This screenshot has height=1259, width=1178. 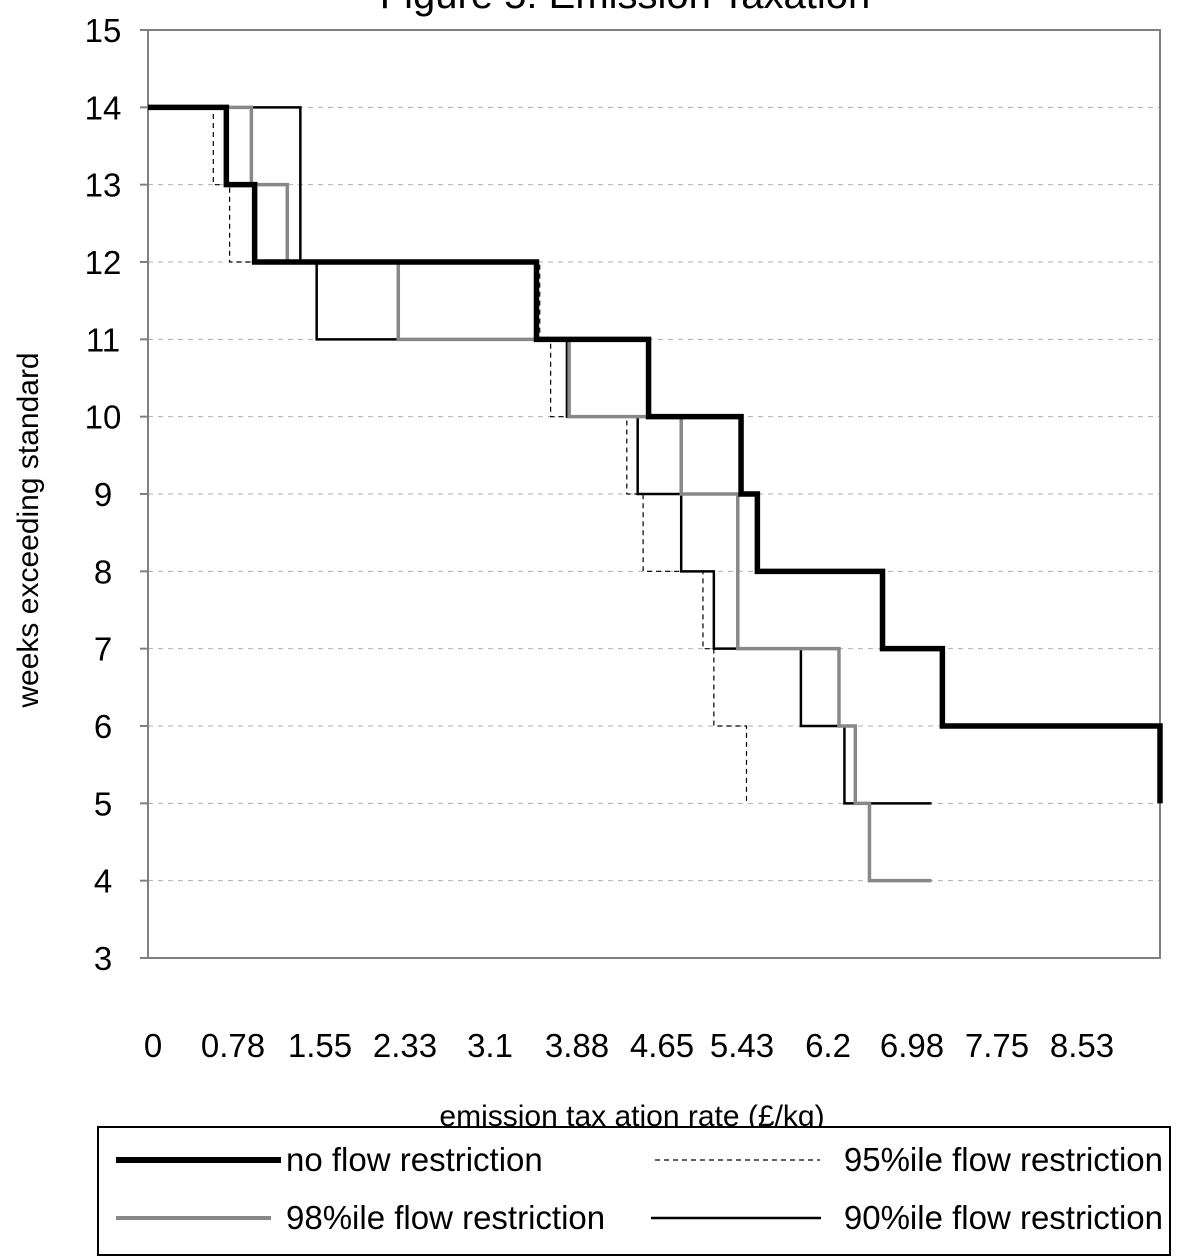 What do you see at coordinates (103, 339) in the screenshot?
I see `y-tick-label: 11` at bounding box center [103, 339].